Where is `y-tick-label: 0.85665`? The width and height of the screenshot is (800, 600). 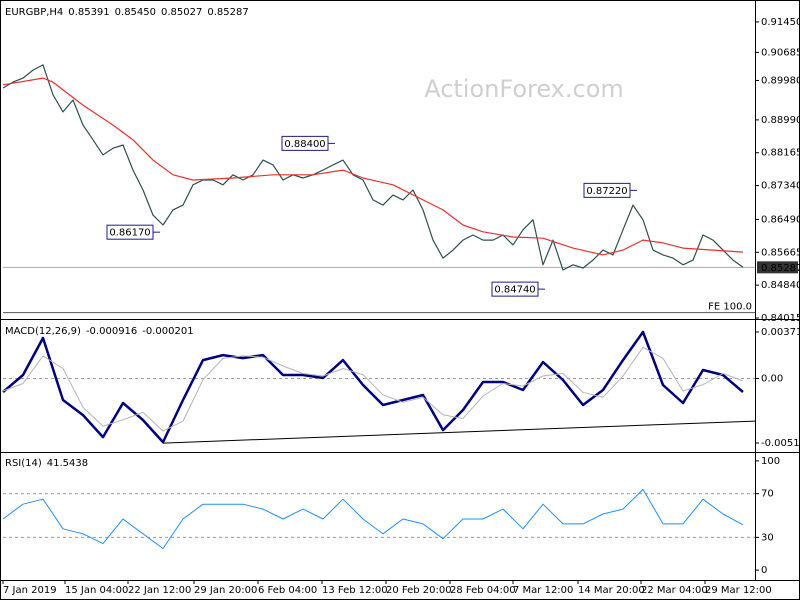 y-tick-label: 0.85665 is located at coordinates (780, 252).